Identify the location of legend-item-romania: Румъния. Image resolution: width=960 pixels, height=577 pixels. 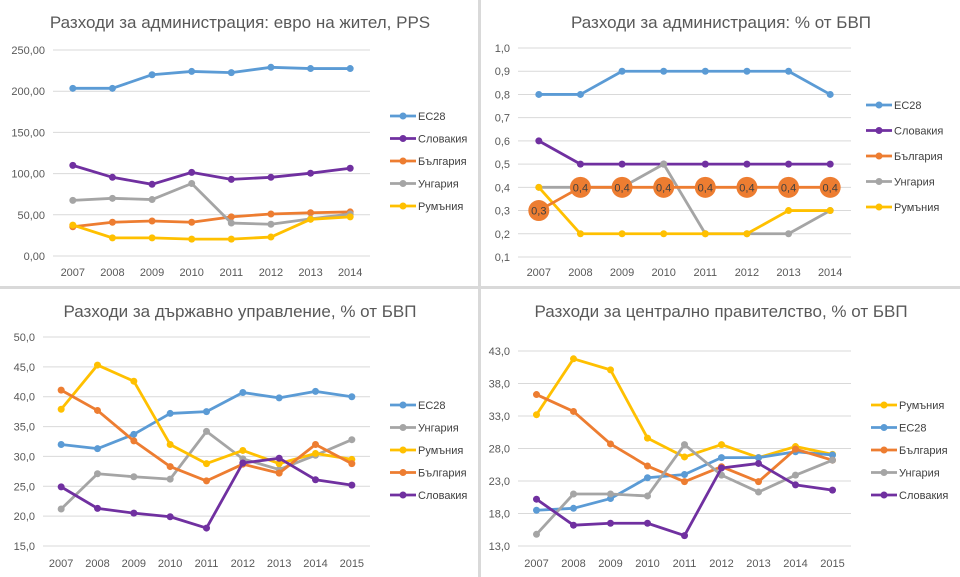
(426, 207).